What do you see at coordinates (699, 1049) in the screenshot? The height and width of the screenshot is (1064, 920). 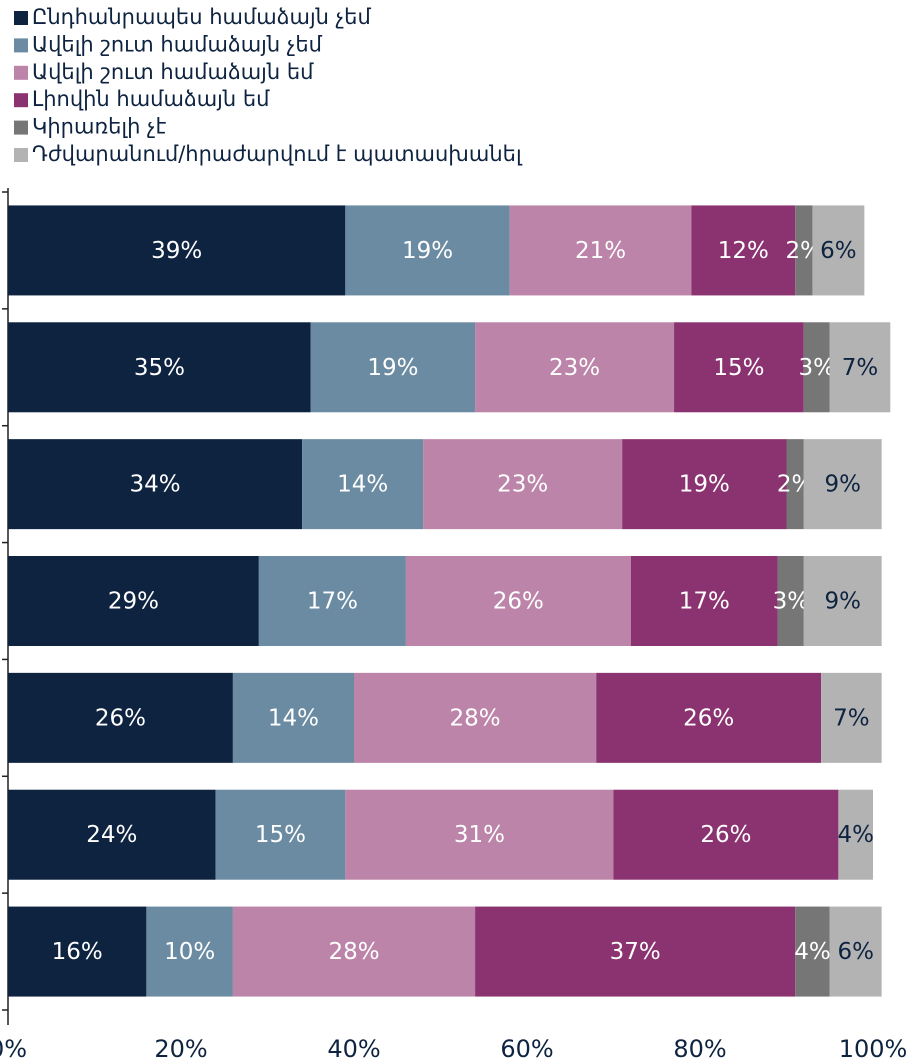 I see `x-tick-label: 80%` at bounding box center [699, 1049].